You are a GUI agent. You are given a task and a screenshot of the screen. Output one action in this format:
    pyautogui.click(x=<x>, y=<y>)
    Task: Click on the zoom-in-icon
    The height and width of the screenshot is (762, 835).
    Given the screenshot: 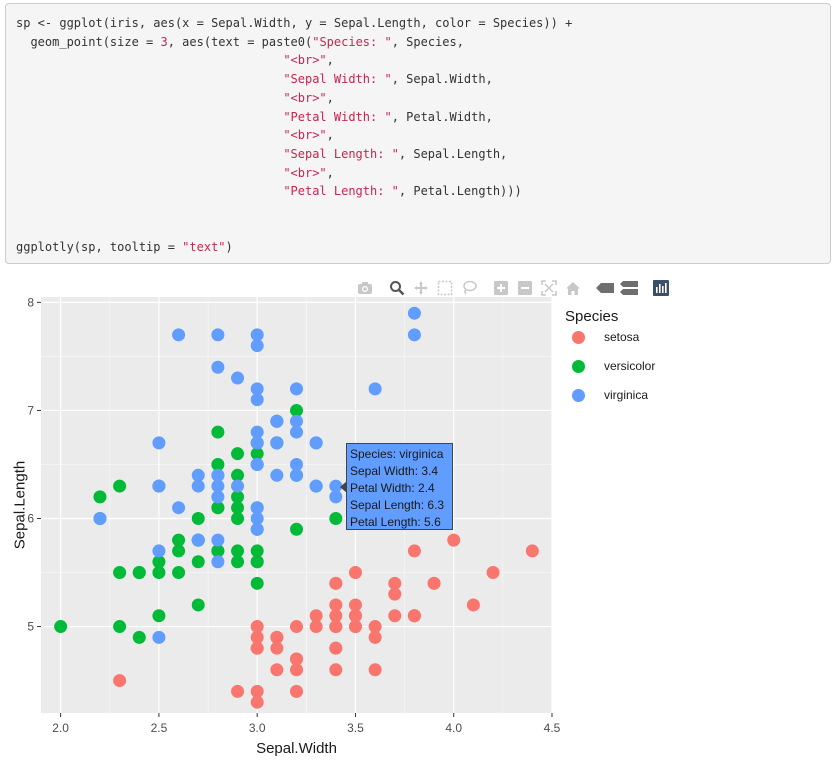 What is the action you would take?
    pyautogui.click(x=501, y=288)
    